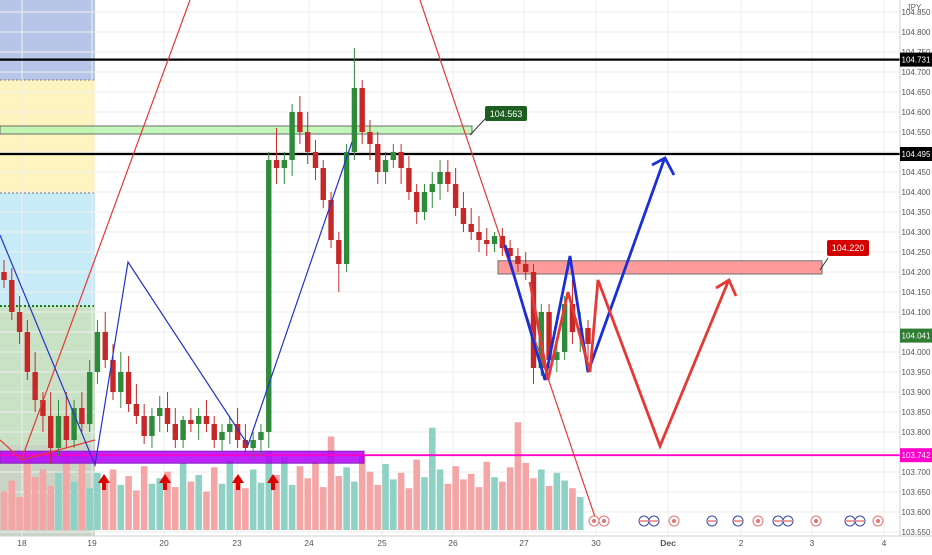  Describe the element at coordinates (916, 132) in the screenshot. I see `price-tick-label: 104.550` at that location.